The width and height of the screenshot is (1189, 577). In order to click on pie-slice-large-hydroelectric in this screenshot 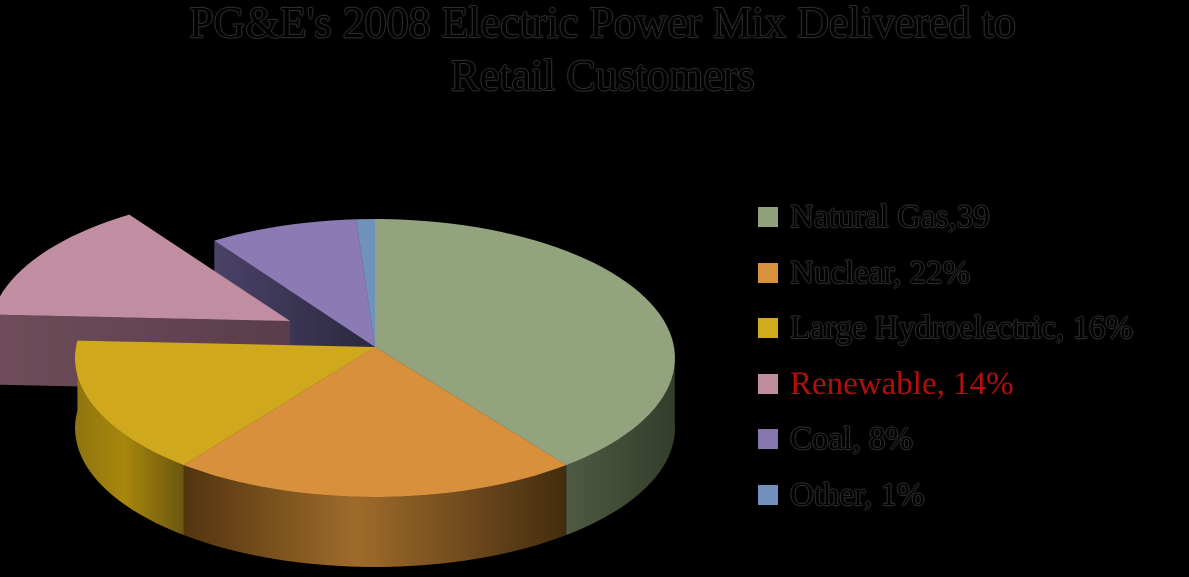, I will do `click(225, 403)`.